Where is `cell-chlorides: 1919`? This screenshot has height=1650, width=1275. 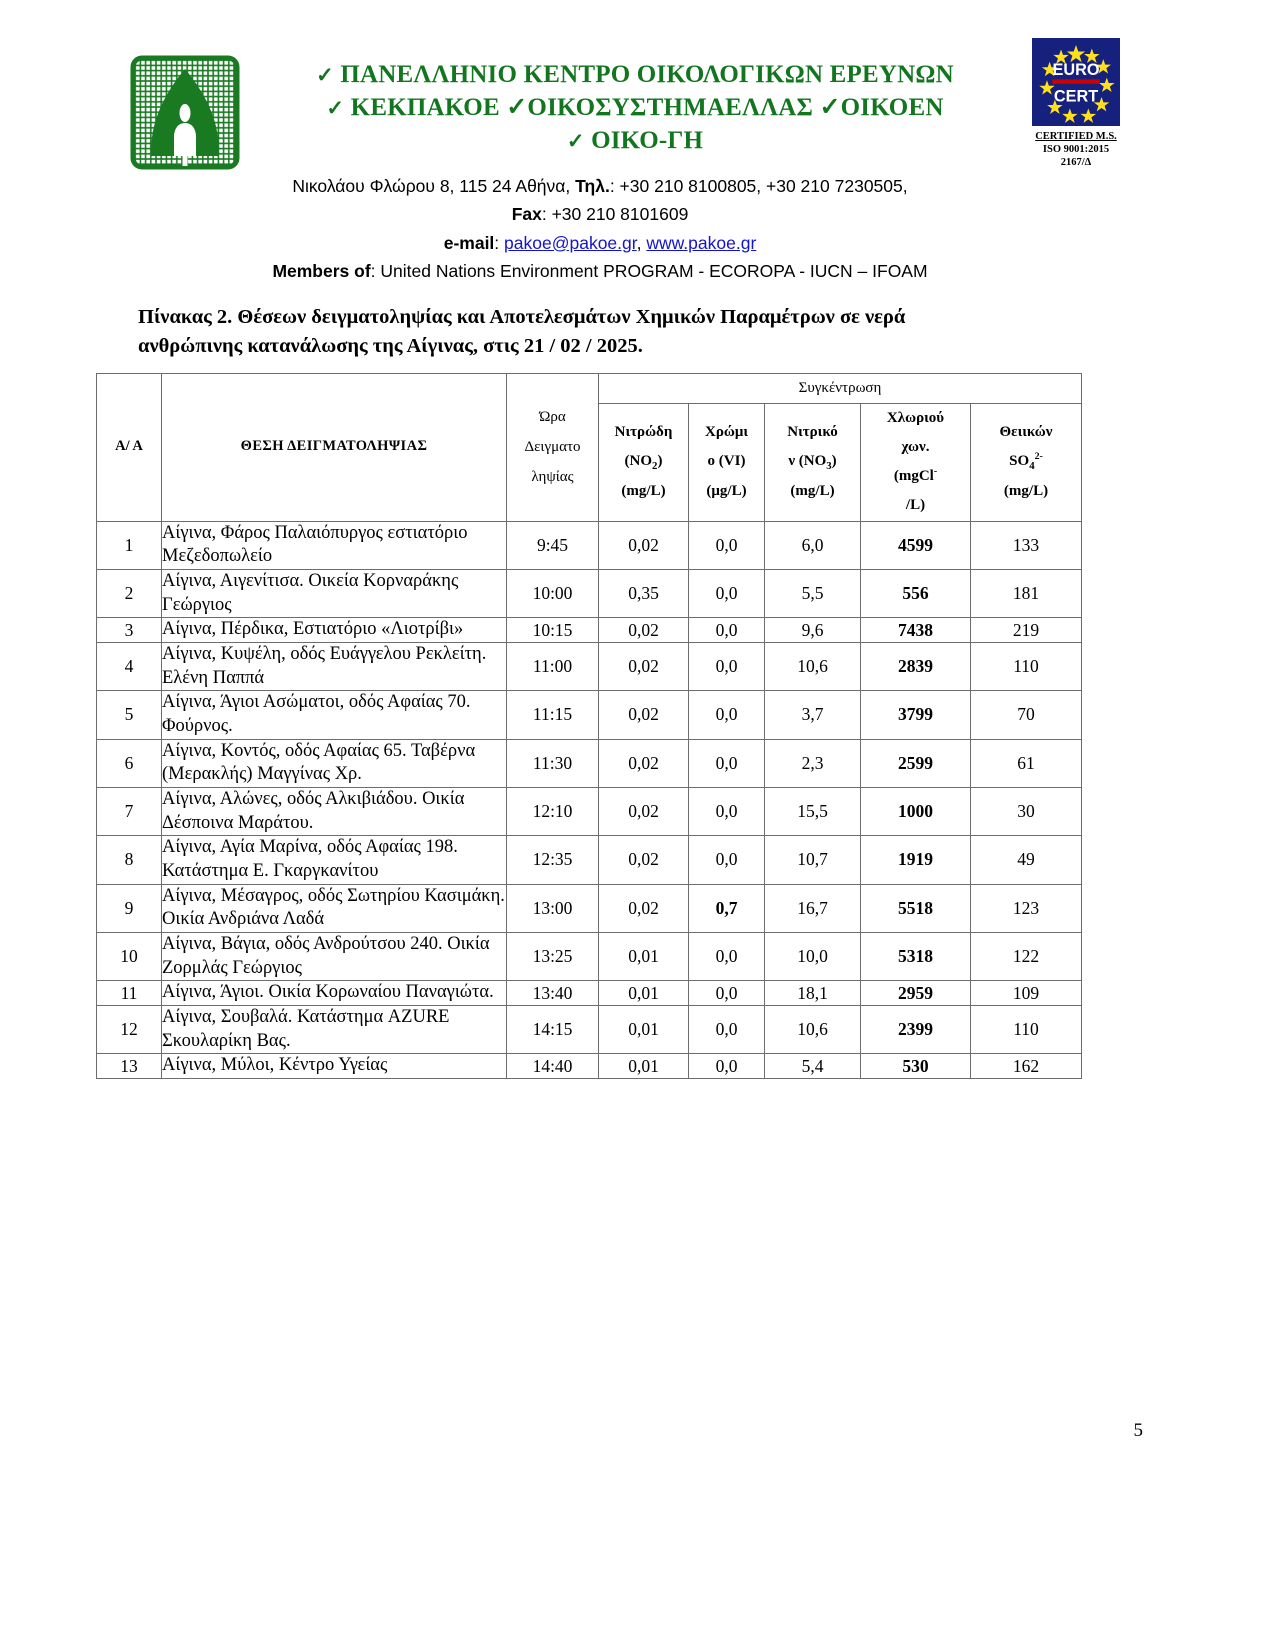 cell-chlorides: 1919 is located at coordinates (915, 860).